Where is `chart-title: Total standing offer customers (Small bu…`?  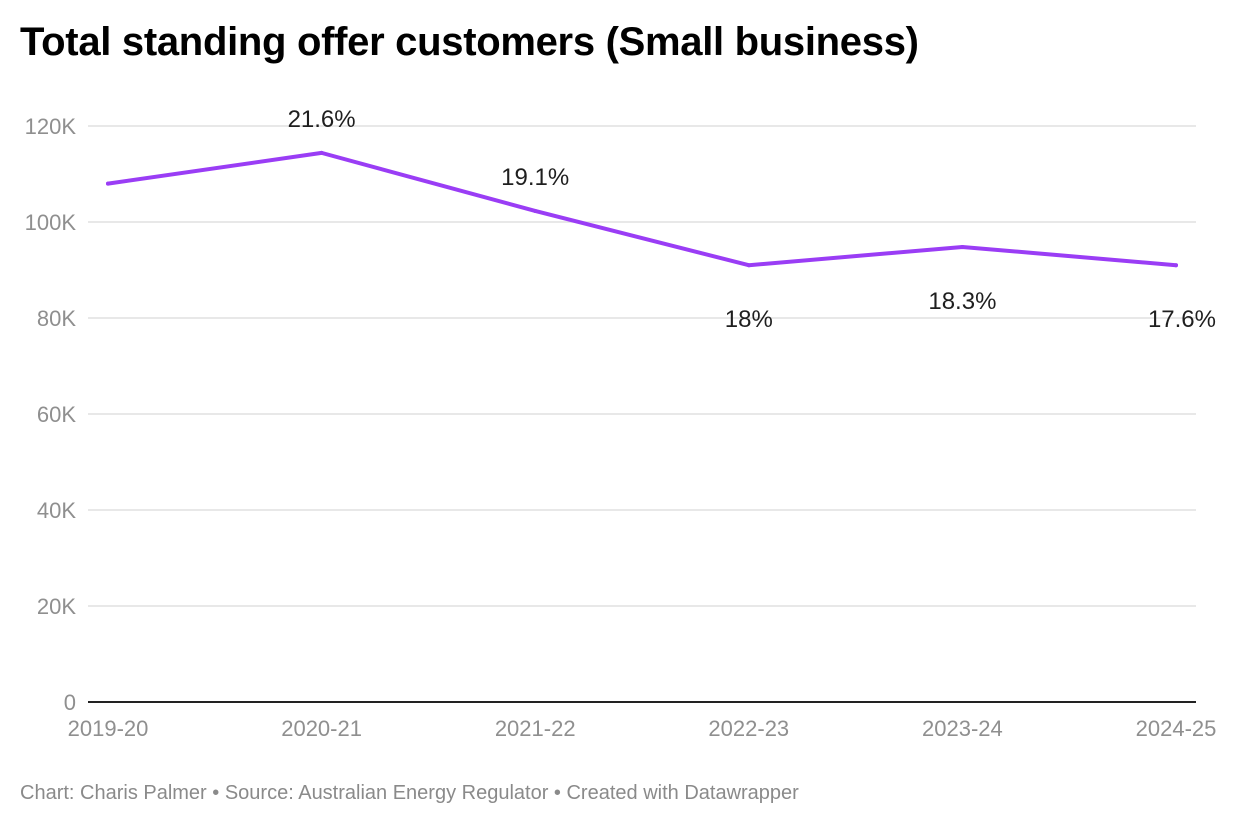 chart-title: Total standing offer customers (Small bu… is located at coordinates (469, 42).